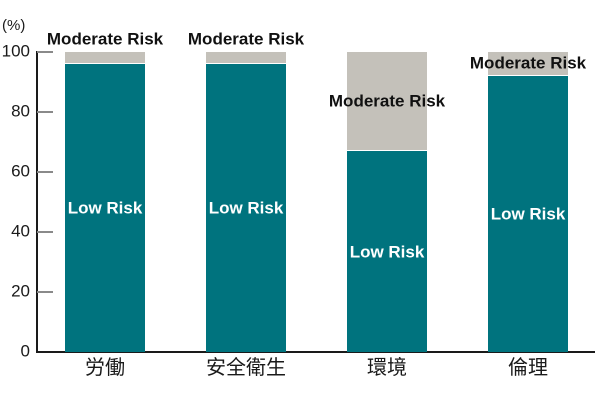  Describe the element at coordinates (528, 368) in the screenshot. I see `x-category-label: 倫理` at that location.